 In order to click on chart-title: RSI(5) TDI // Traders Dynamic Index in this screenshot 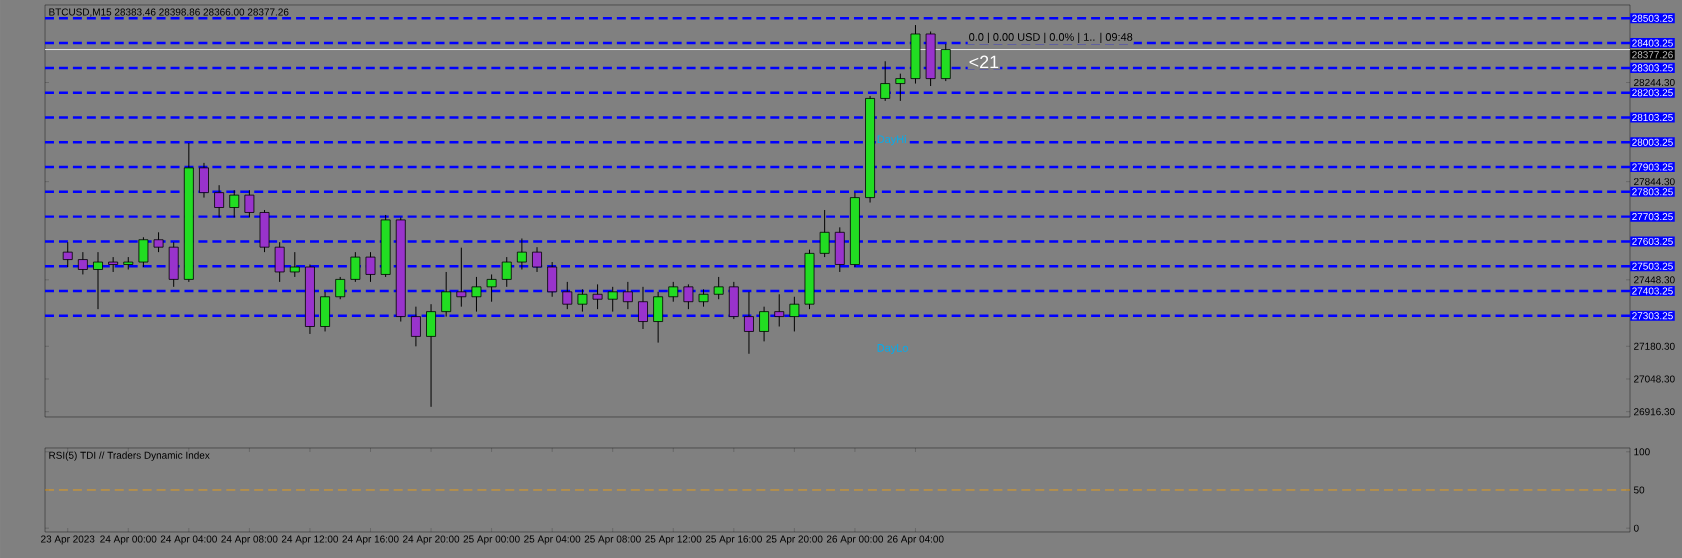, I will do `click(129, 456)`.